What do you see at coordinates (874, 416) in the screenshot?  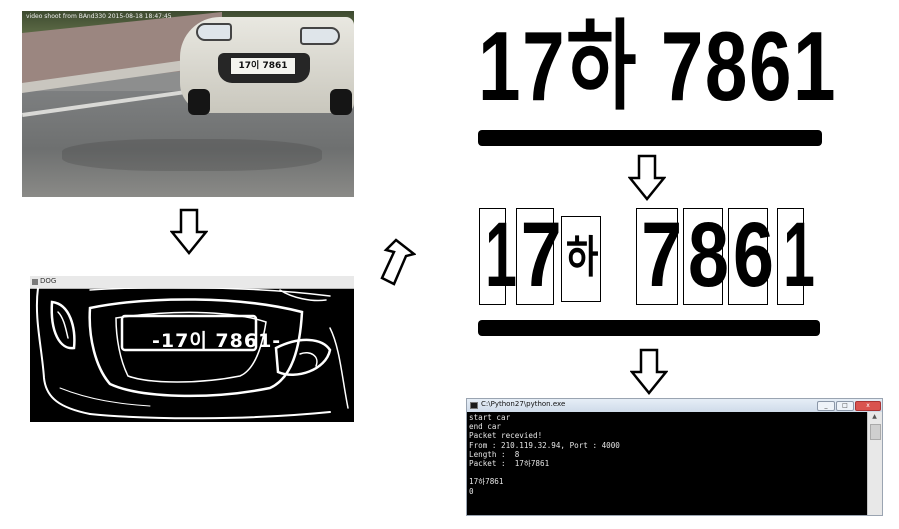 I see `scroll-up-icon: ▲` at bounding box center [874, 416].